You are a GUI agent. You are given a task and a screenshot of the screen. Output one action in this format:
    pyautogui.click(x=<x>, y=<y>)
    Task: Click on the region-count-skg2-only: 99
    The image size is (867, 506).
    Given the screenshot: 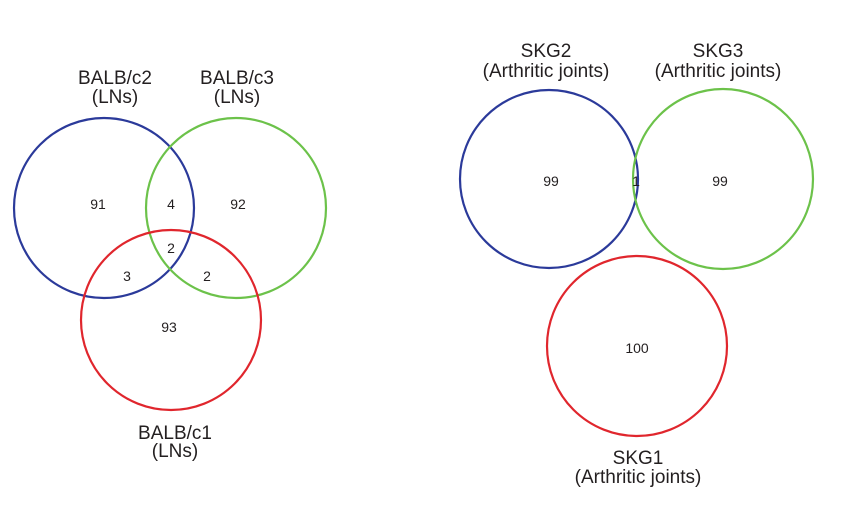 What is the action you would take?
    pyautogui.click(x=551, y=181)
    